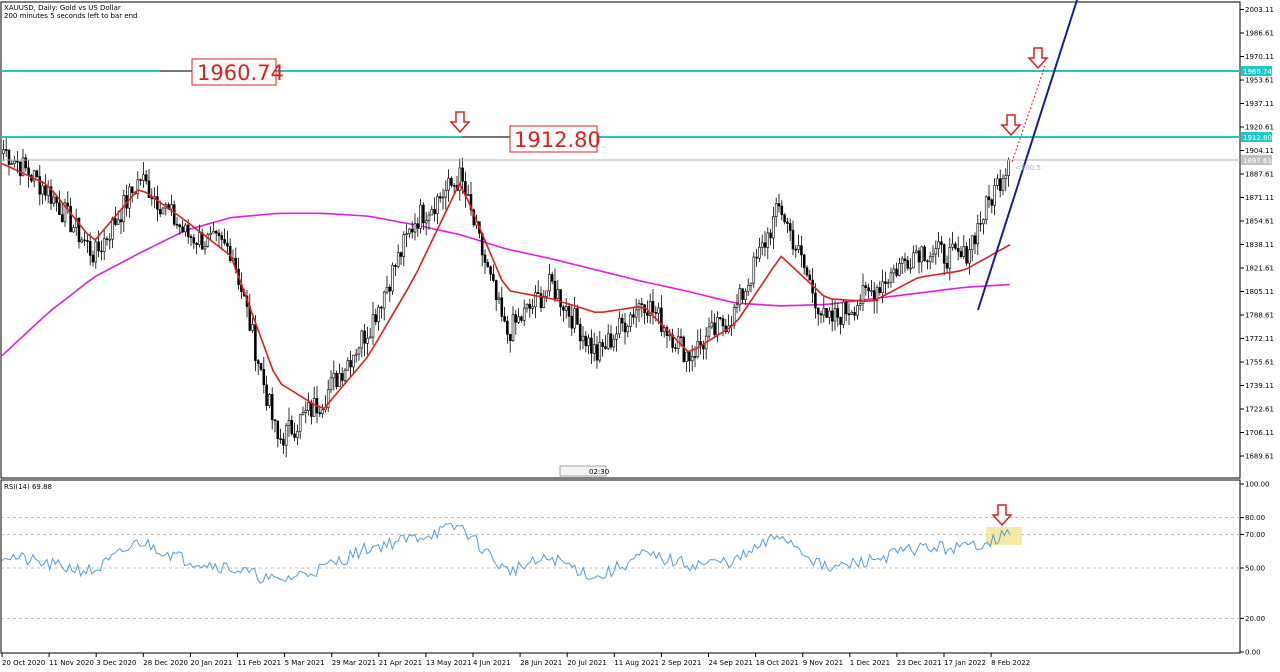 This screenshot has height=672, width=1280. I want to click on date-tick-label: 29 Mar 2021, so click(354, 663).